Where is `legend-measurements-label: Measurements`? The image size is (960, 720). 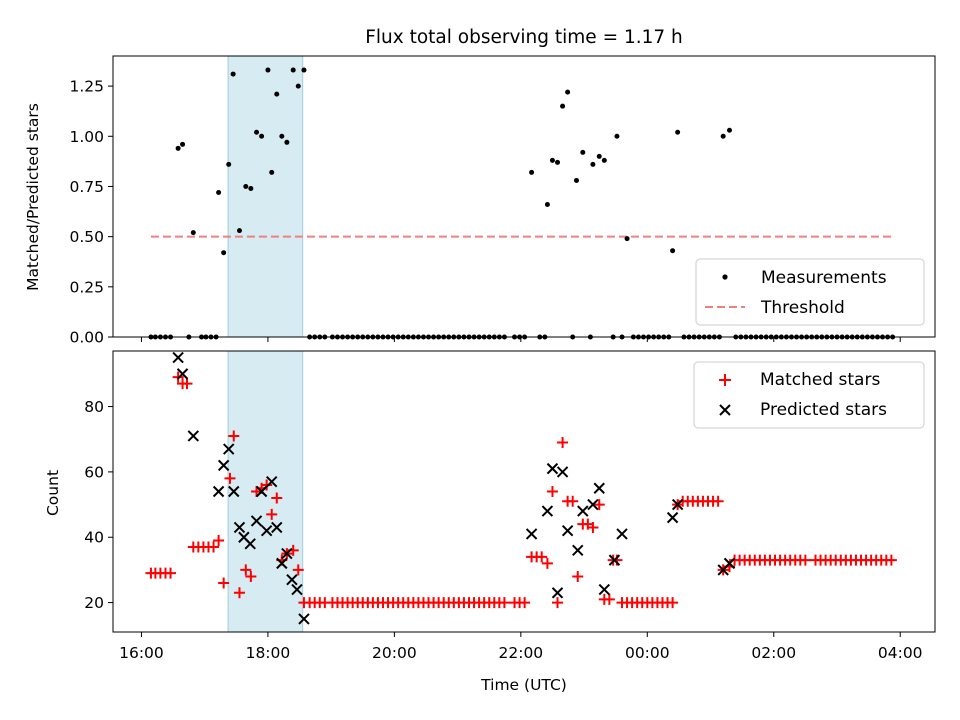
legend-measurements-label: Measurements is located at coordinates (824, 278).